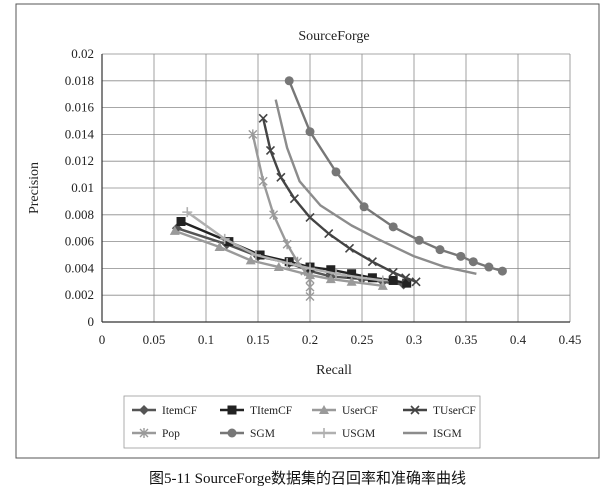  I want to click on figure-caption: 图5-11 SourceForge数据集的召回率和准确率曲线, so click(307, 479).